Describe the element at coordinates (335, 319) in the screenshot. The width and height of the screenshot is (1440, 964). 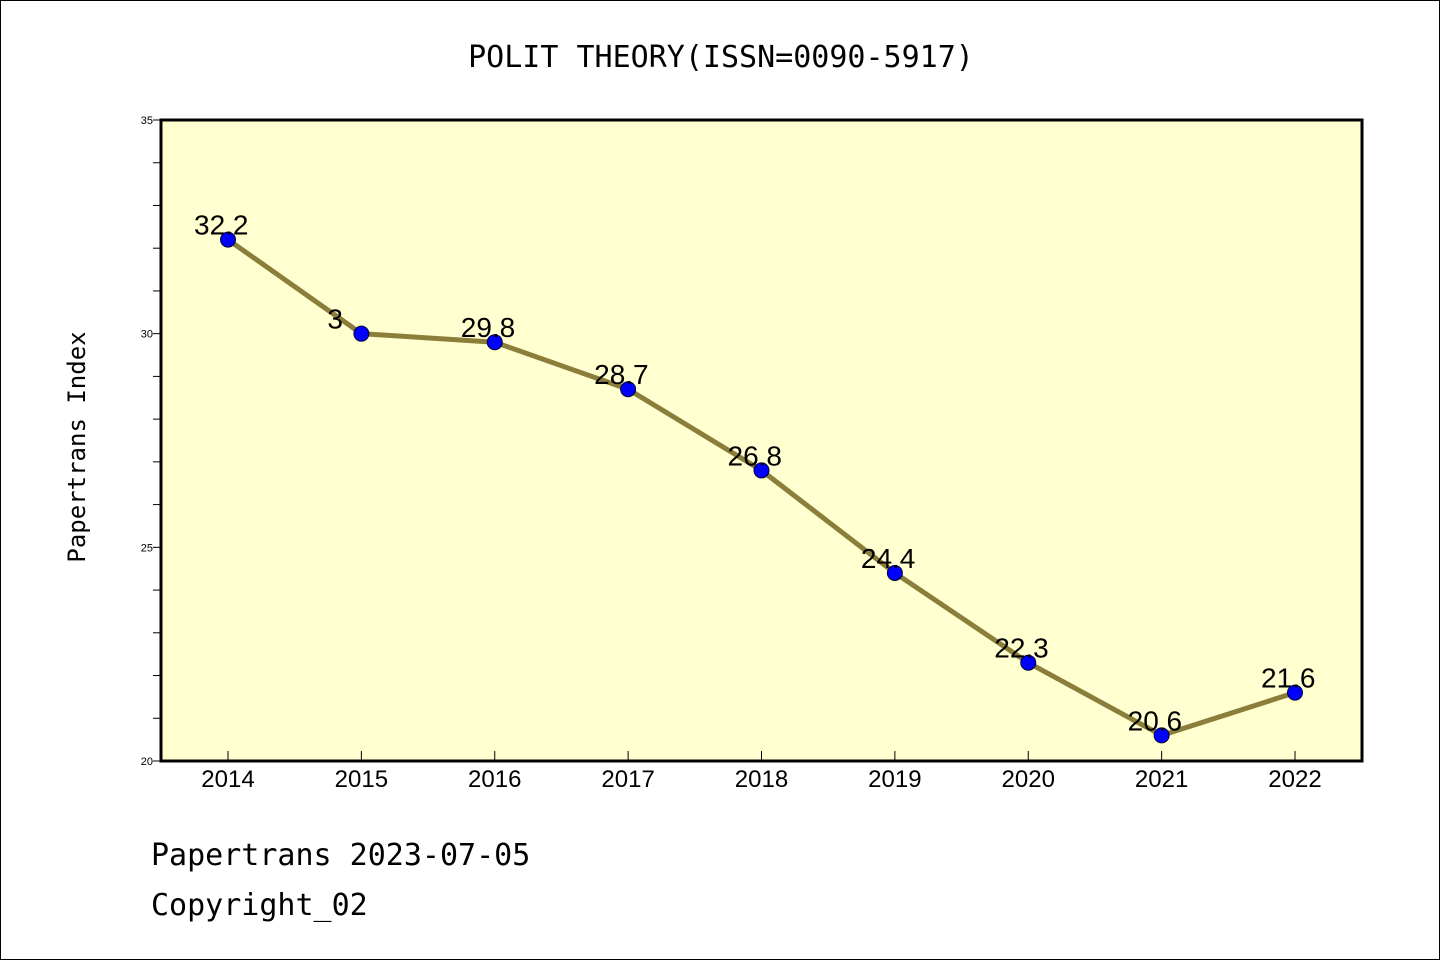
I see `data-label: 3` at that location.